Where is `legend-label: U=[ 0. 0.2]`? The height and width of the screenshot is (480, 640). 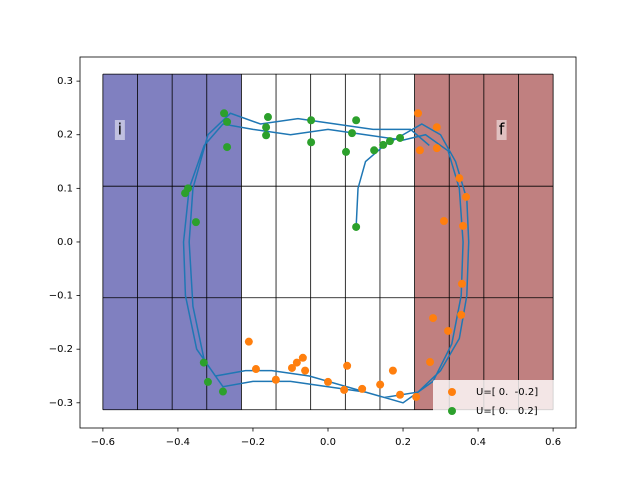
legend-label: U=[ 0. 0.2] is located at coordinates (507, 411).